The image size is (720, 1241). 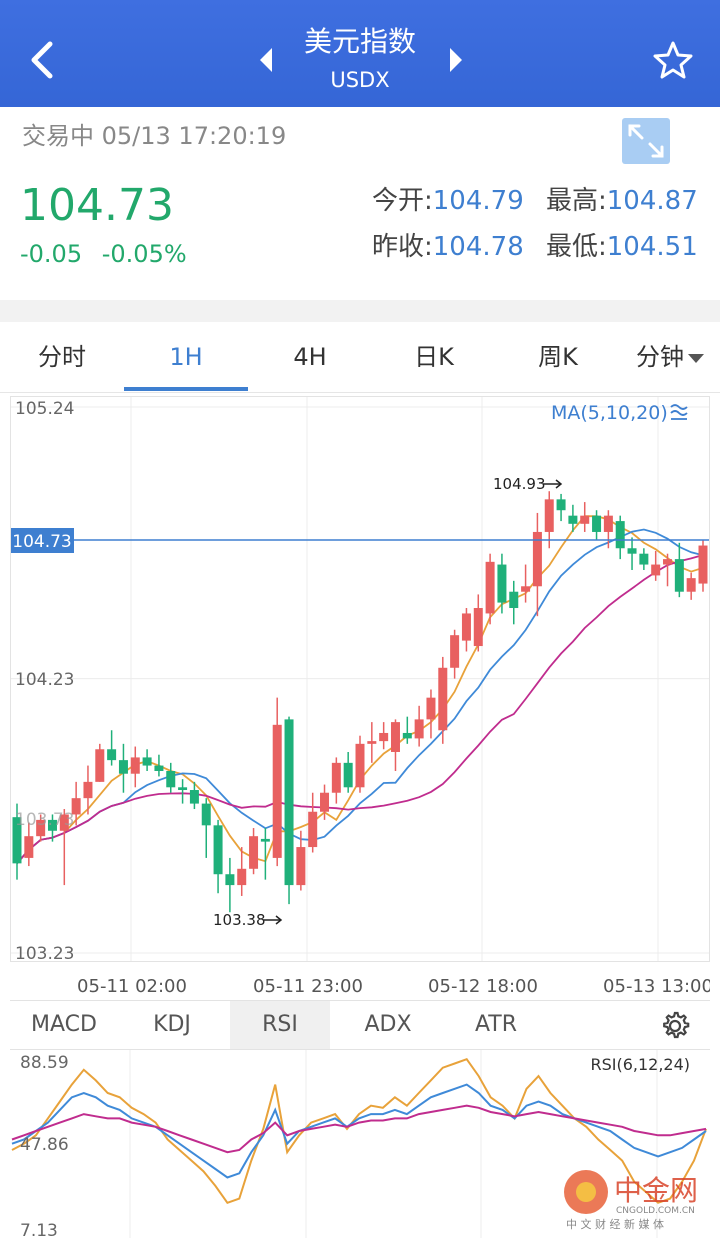 I want to click on tab-1h: 1H, so click(x=186, y=357).